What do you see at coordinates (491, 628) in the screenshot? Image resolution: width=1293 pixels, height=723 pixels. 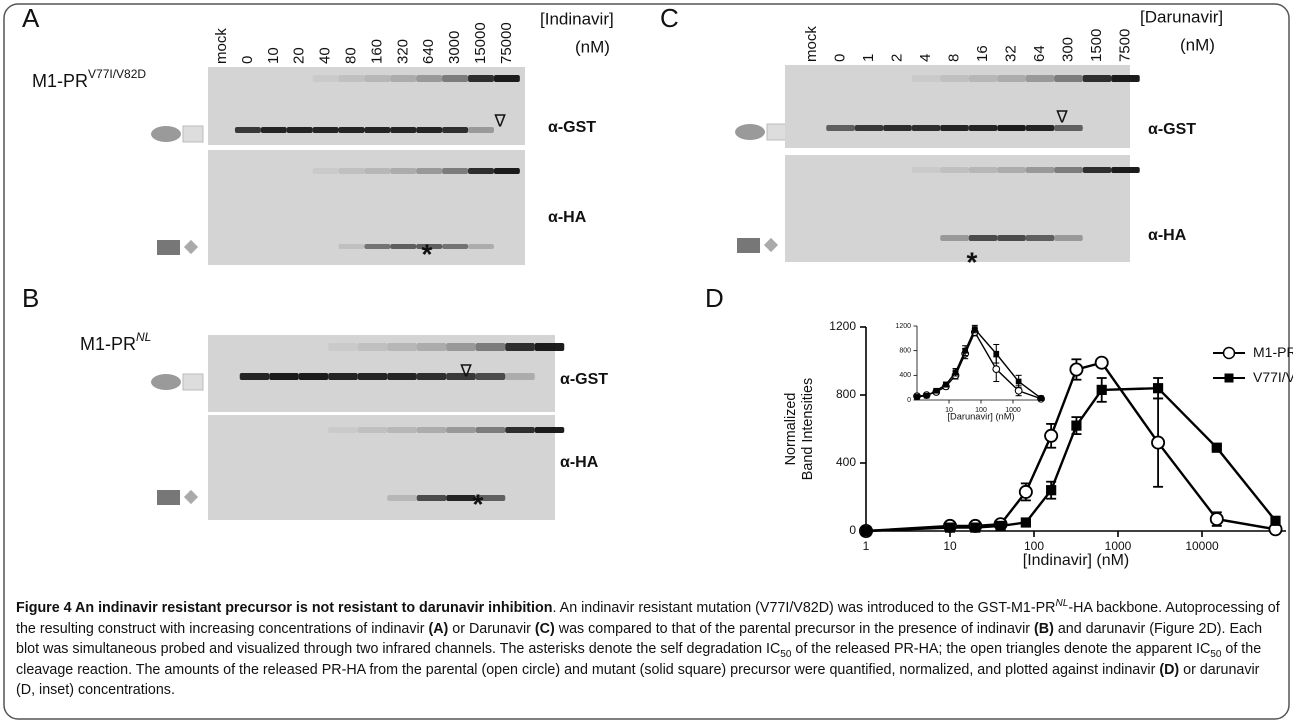 I see `caption-normal: or Darunavir` at bounding box center [491, 628].